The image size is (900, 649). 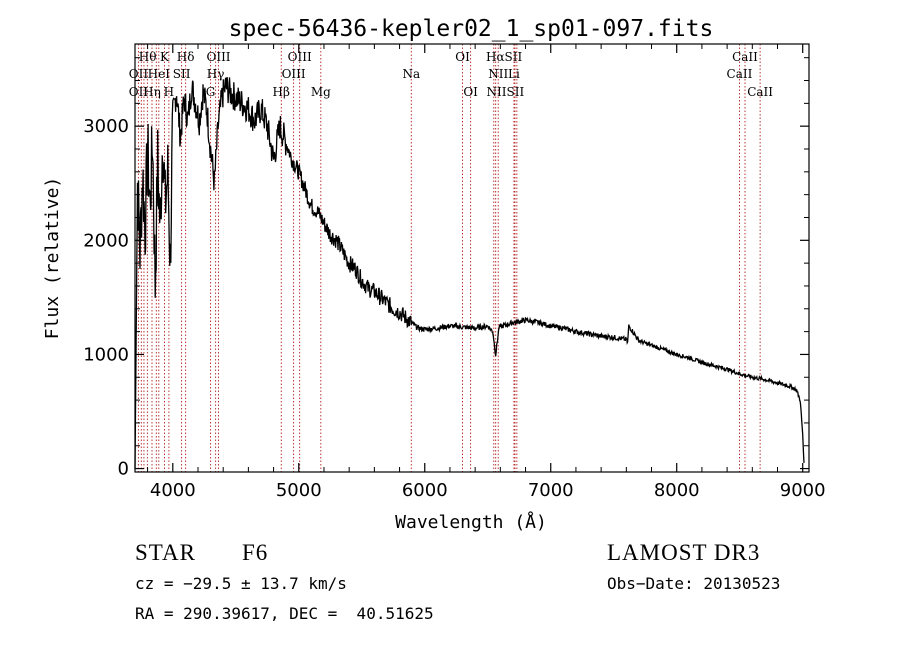 I want to click on x-tick-label: 6000, so click(x=425, y=490).